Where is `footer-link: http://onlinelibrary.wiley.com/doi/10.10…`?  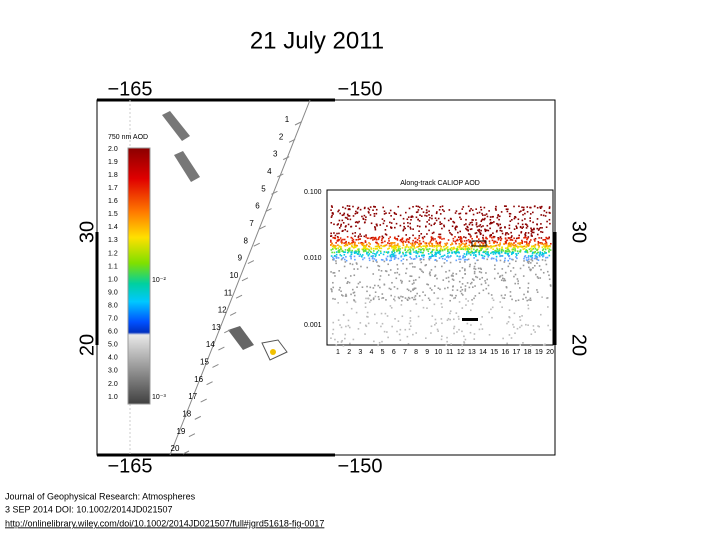 footer-link: http://onlinelibrary.wiley.com/doi/10.10… is located at coordinates (164, 523).